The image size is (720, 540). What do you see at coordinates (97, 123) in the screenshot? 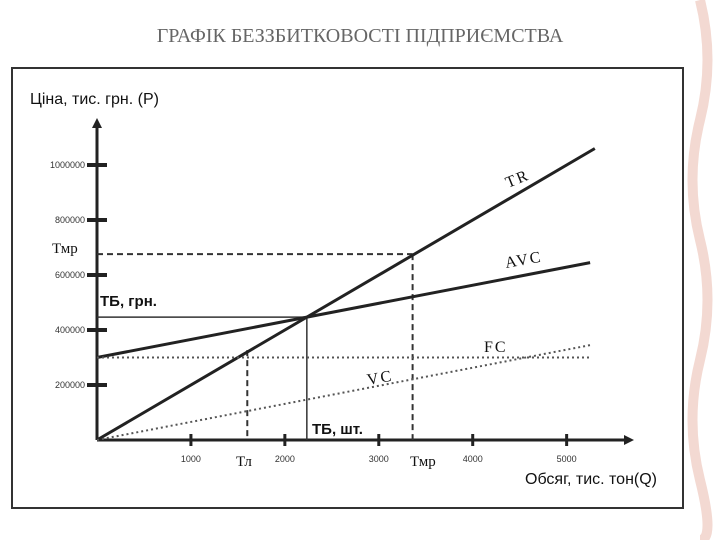
I see `y-arrow` at bounding box center [97, 123].